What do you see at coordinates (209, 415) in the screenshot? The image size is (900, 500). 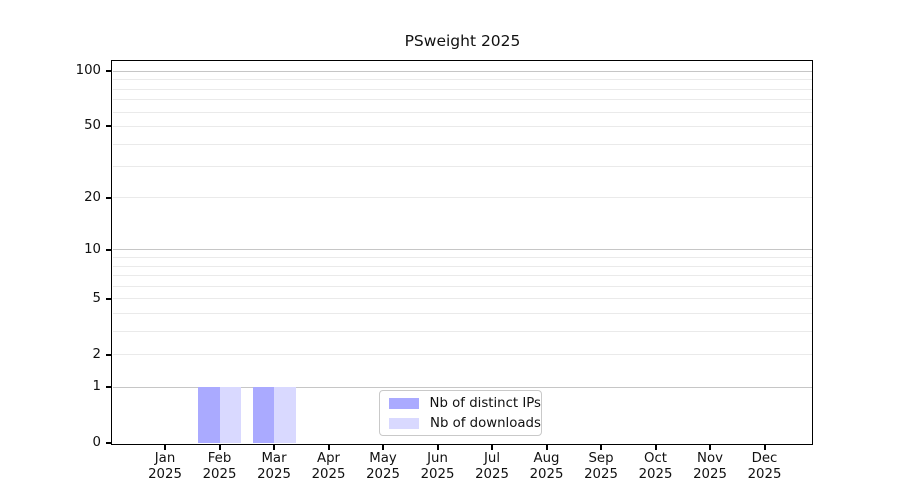 I see `bar-distinct-ips-feb` at bounding box center [209, 415].